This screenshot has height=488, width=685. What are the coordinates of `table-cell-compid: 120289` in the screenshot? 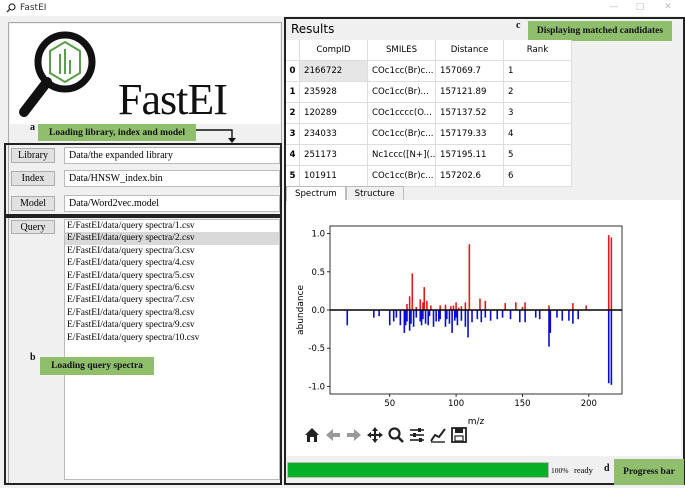 It's located at (334, 113).